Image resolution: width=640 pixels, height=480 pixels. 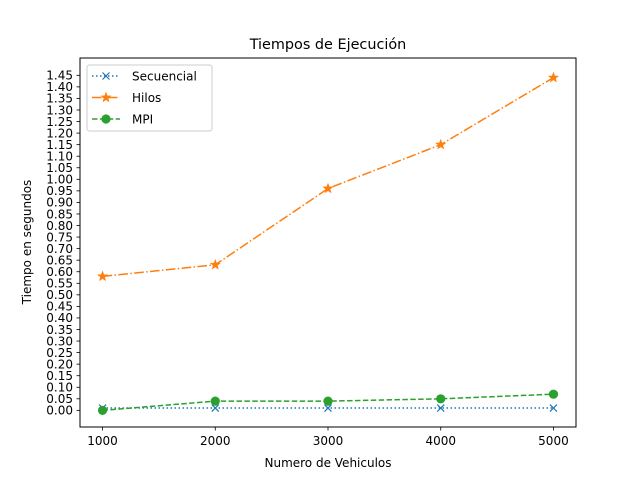 What do you see at coordinates (59, 353) in the screenshot?
I see `y-tick-label: 0.25` at bounding box center [59, 353].